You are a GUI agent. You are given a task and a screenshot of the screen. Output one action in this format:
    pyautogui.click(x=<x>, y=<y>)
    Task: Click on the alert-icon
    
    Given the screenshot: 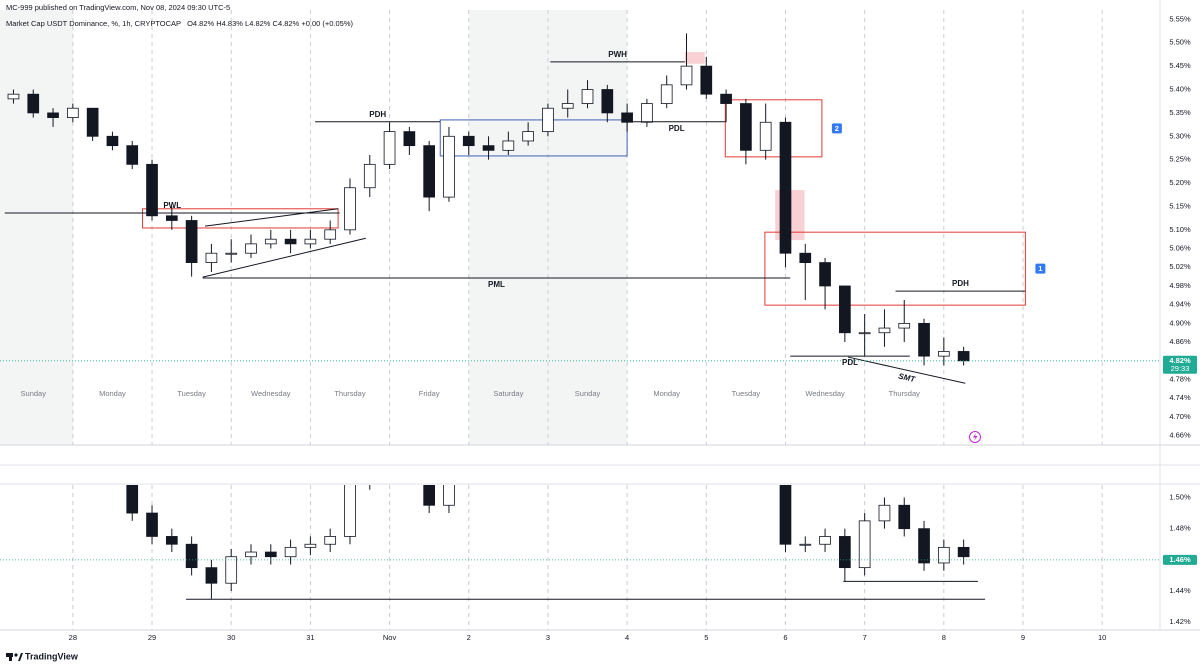 What is the action you would take?
    pyautogui.click(x=975, y=437)
    